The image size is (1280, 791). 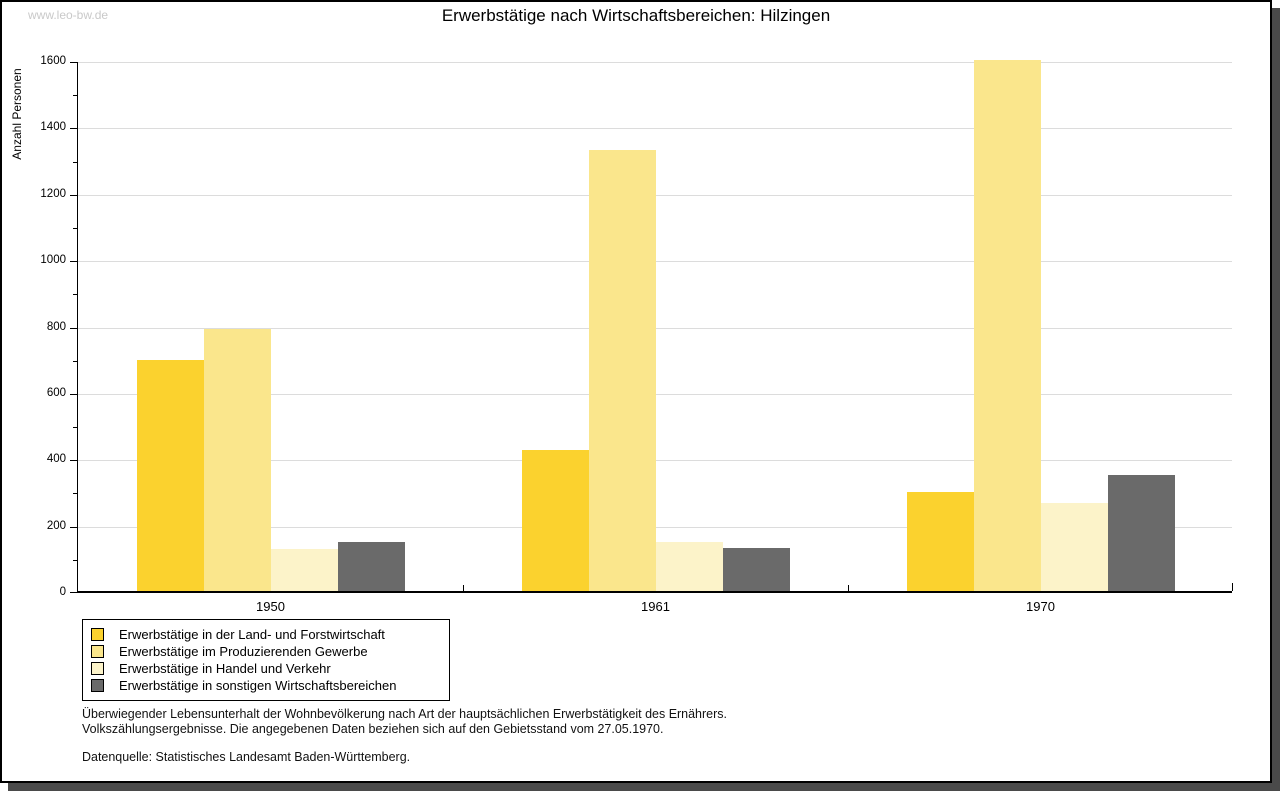 I want to click on panel-shadow-right, so click(x=1276, y=399).